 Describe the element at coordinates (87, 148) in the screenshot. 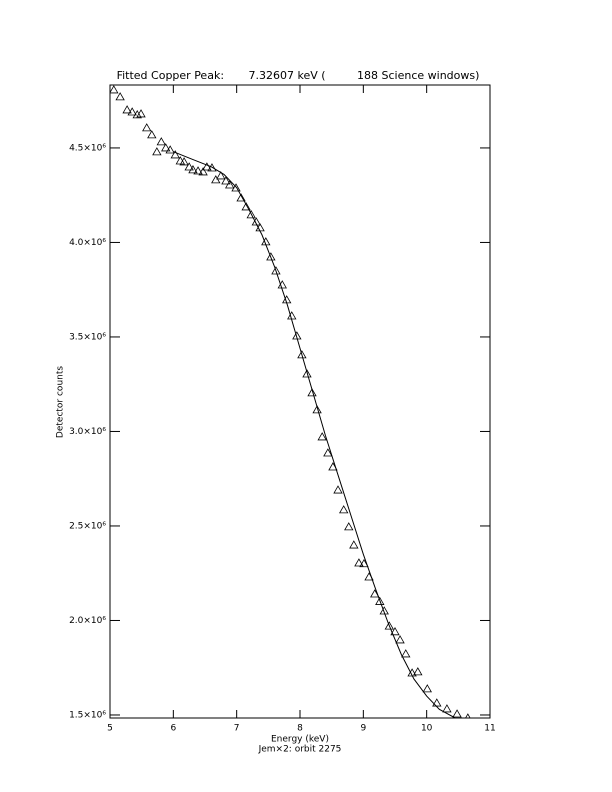

I see `y-tick-label: 4.5×10⁶` at that location.